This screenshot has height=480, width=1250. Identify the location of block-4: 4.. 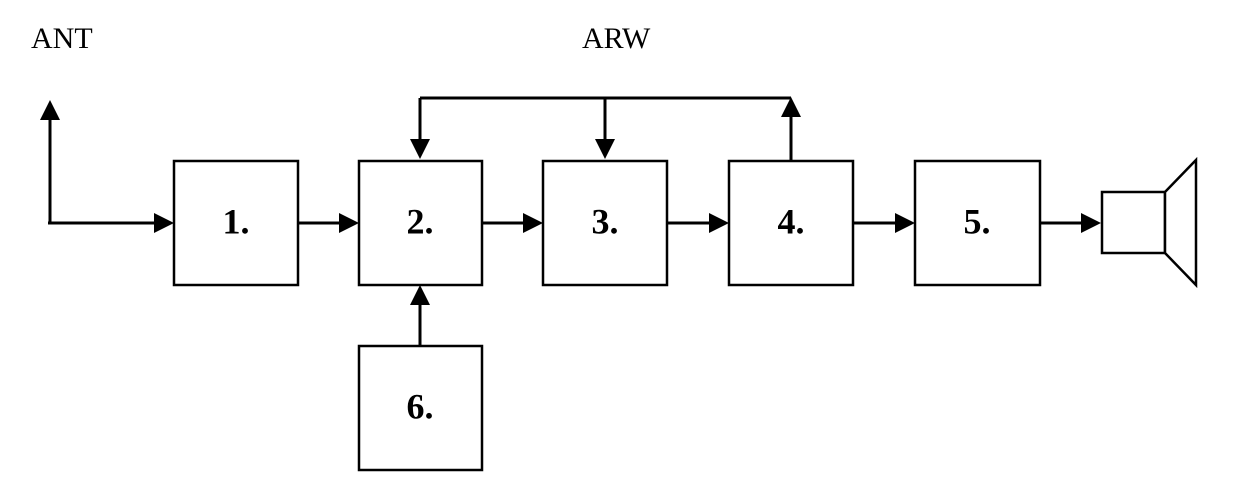
(791, 223).